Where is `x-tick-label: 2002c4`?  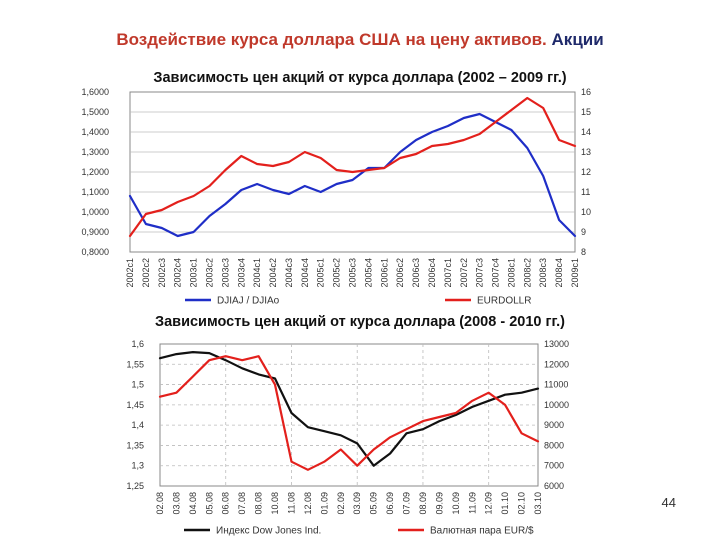 x-tick-label: 2002c4 is located at coordinates (178, 273).